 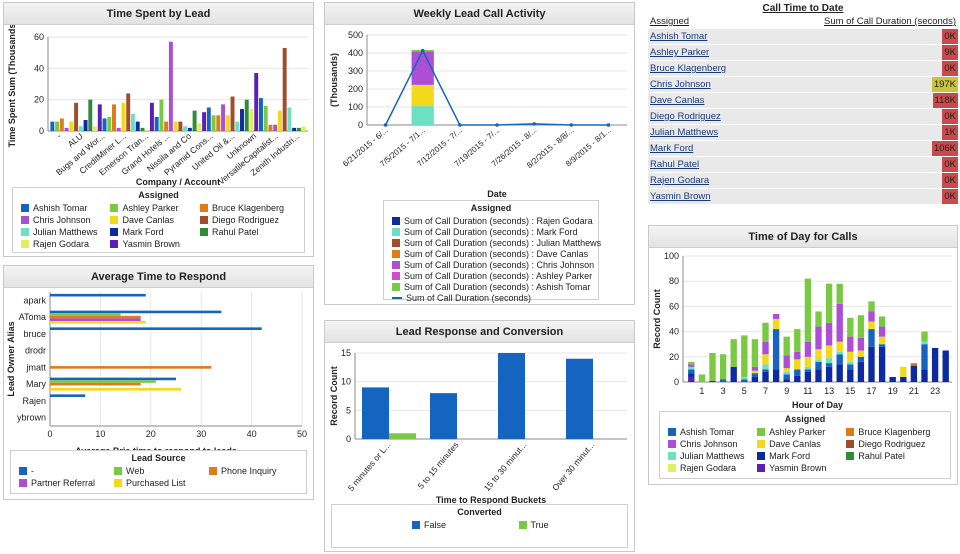 What do you see at coordinates (803, 197) in the screenshot?
I see `table-row: Yasmin Brown 0K` at bounding box center [803, 197].